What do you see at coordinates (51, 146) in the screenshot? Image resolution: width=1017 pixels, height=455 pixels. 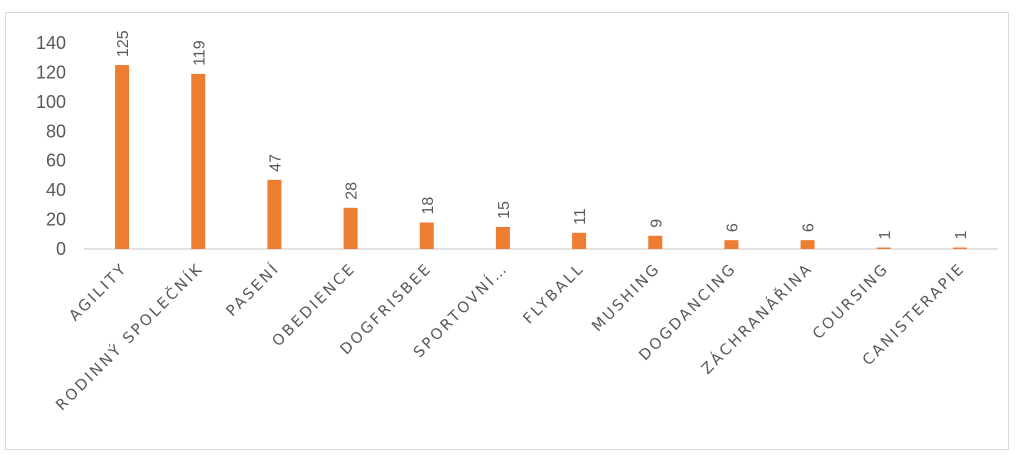 I see `y-axis: 0 20 40 60 80 100 120 140` at bounding box center [51, 146].